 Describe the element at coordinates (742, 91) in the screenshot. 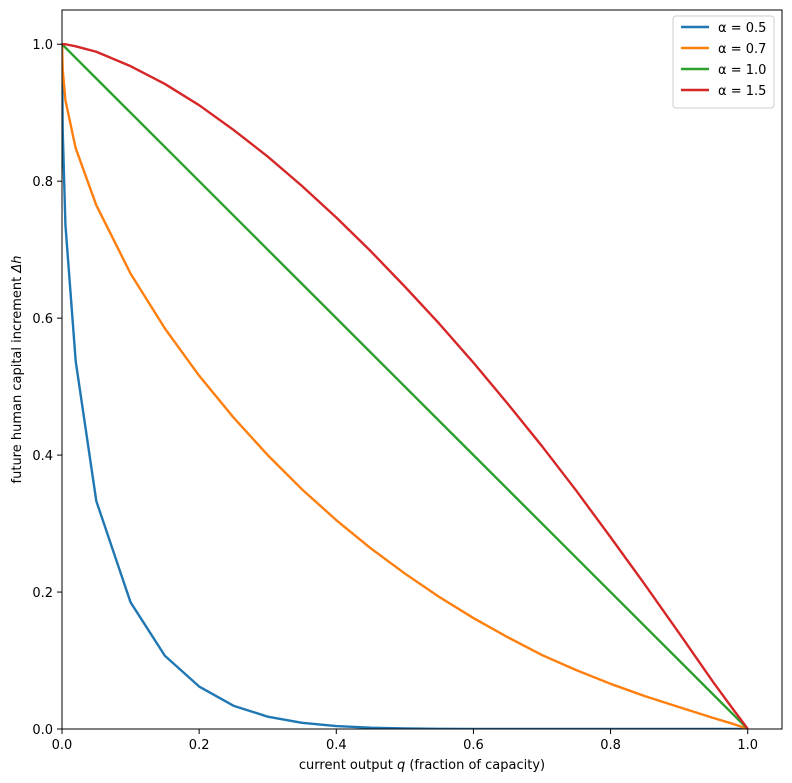

I see `legend-label-3: α = 1.5` at that location.